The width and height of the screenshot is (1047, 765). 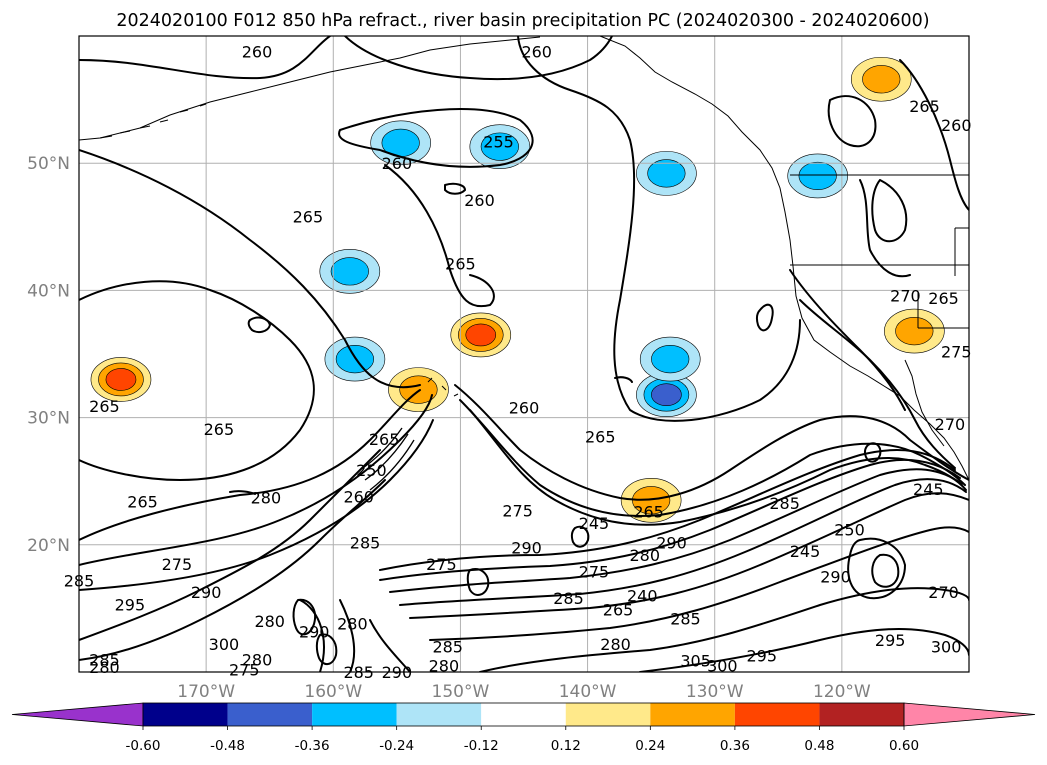 I want to click on colorbar-tick-label: 0.48, so click(x=819, y=746).